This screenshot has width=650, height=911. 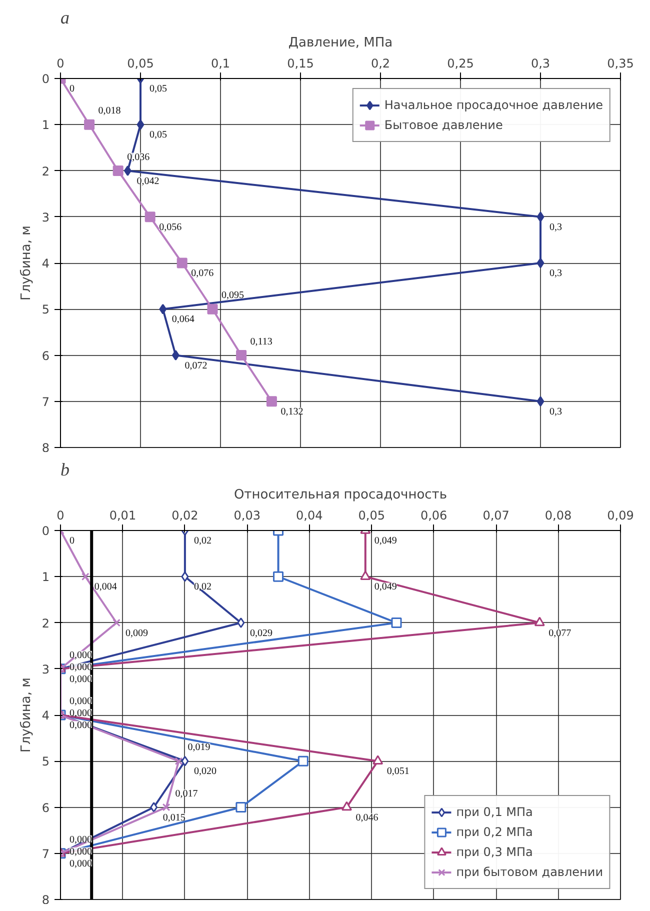 What do you see at coordinates (558, 515) in the screenshot?
I see `x-tick-label: 0,08` at bounding box center [558, 515].